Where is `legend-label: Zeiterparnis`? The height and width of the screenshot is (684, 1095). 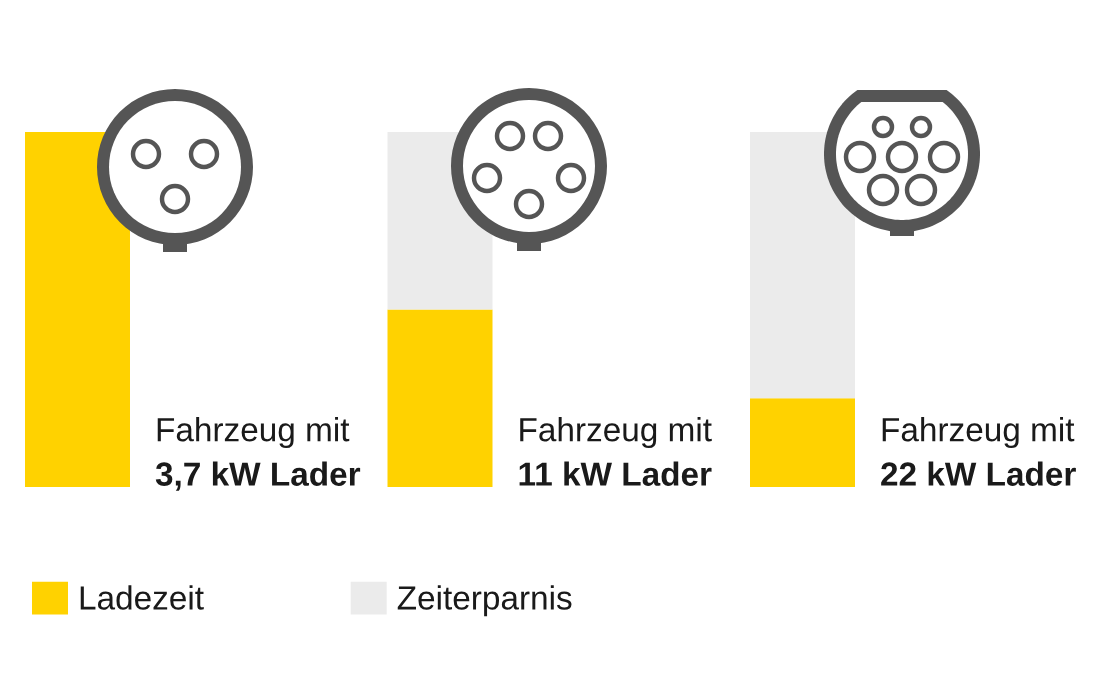 legend-label: Zeiterparnis is located at coordinates (484, 601).